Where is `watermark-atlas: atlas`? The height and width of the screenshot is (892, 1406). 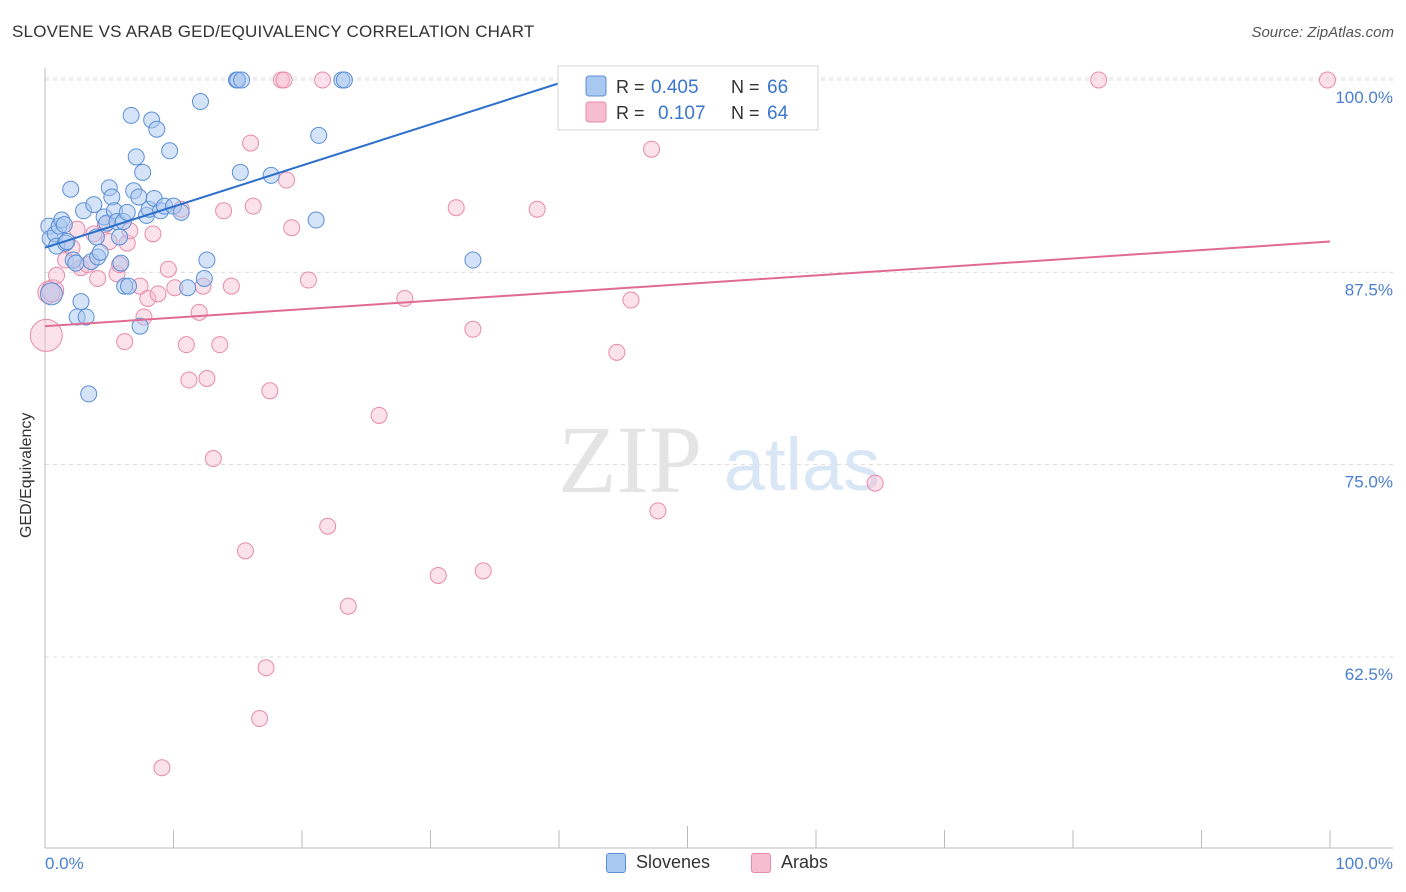
watermark-atlas: atlas is located at coordinates (802, 464).